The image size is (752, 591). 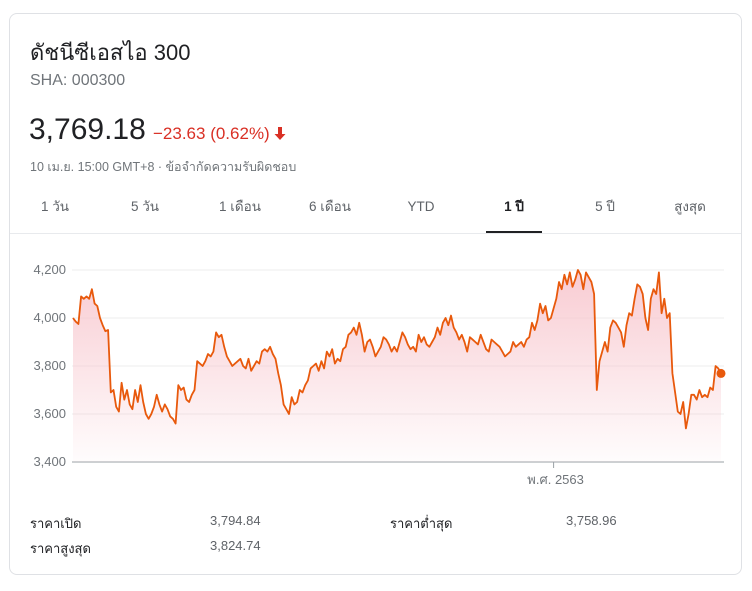 What do you see at coordinates (78, 80) in the screenshot?
I see `ticker-symbol: SHA: 000300` at bounding box center [78, 80].